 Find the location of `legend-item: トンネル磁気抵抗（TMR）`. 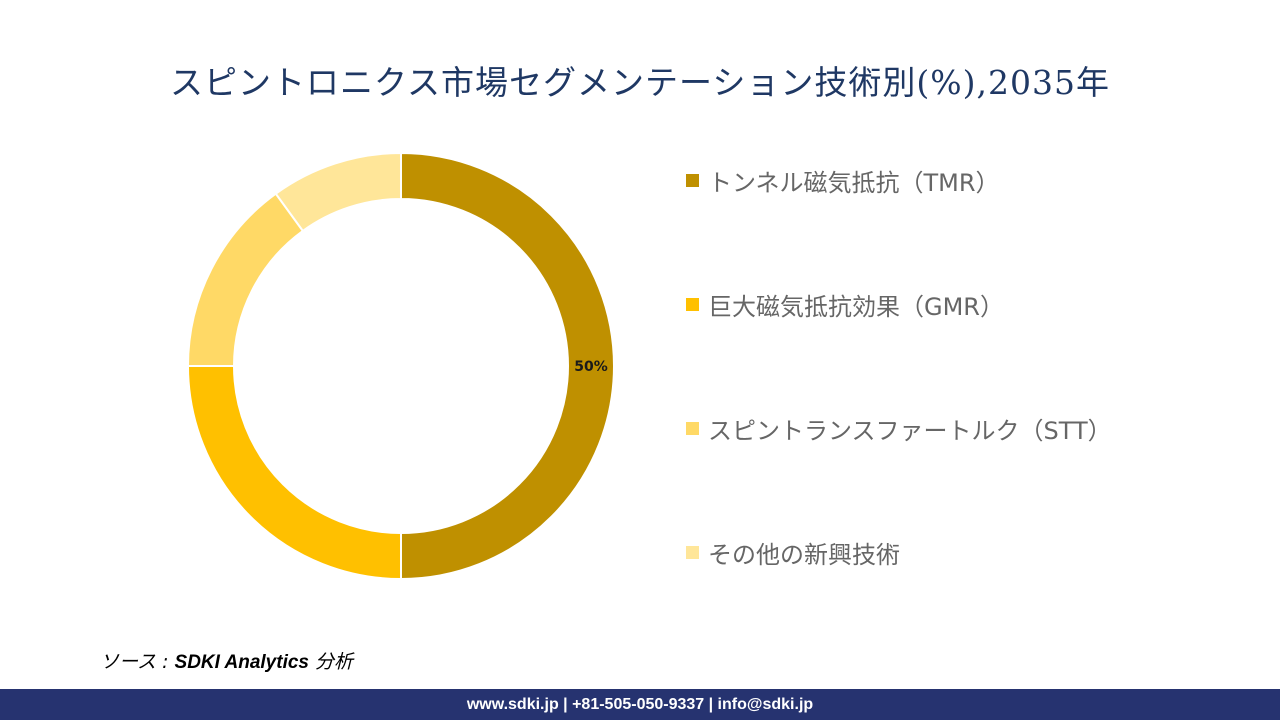

legend-item: トンネル磁気抵抗（TMR） is located at coordinates (843, 180).